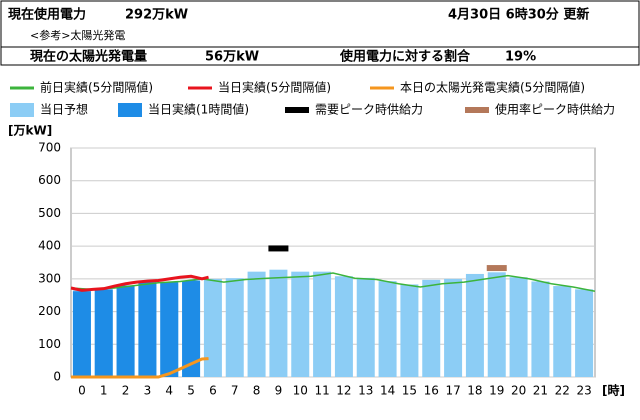 The image size is (640, 420). Describe the element at coordinates (235, 391) in the screenshot. I see `x-tick-label: 7` at that location.